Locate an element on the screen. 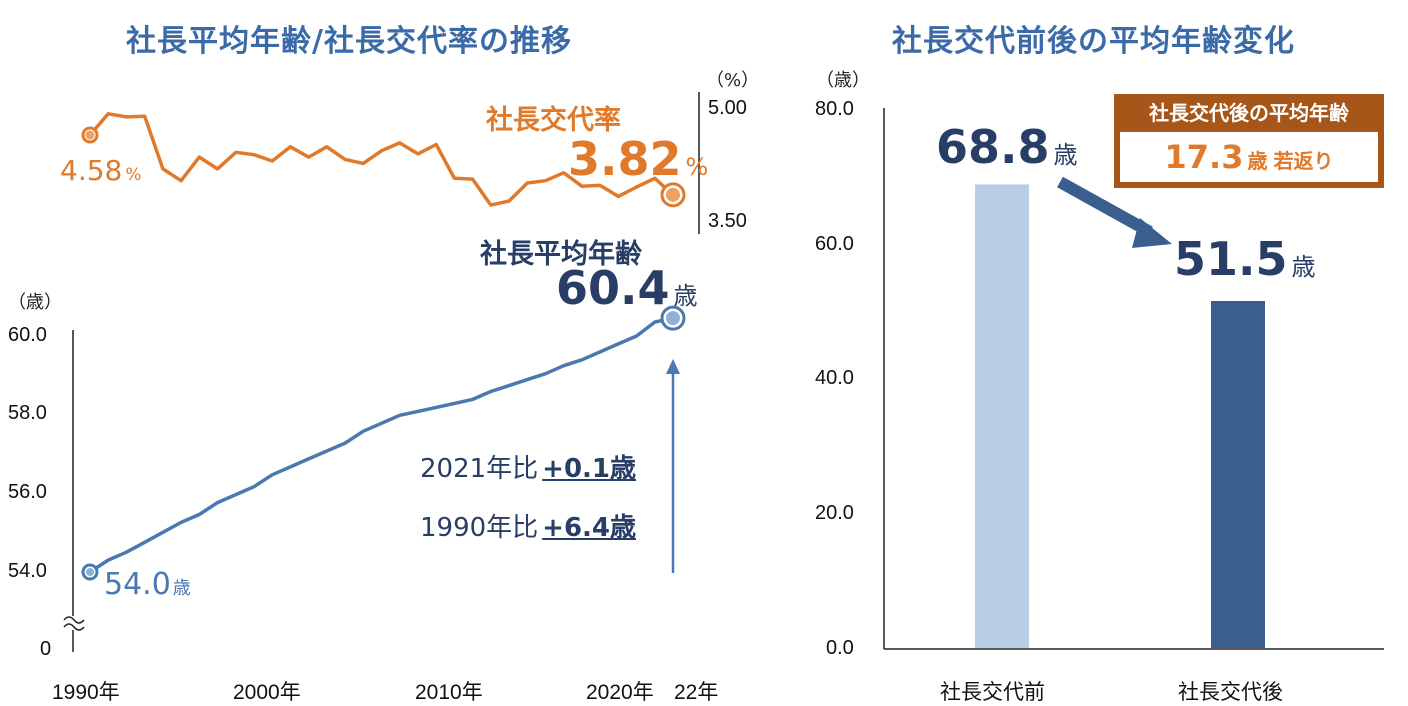  bar-before-value-label: 68.8 歳 is located at coordinates (1007, 147).